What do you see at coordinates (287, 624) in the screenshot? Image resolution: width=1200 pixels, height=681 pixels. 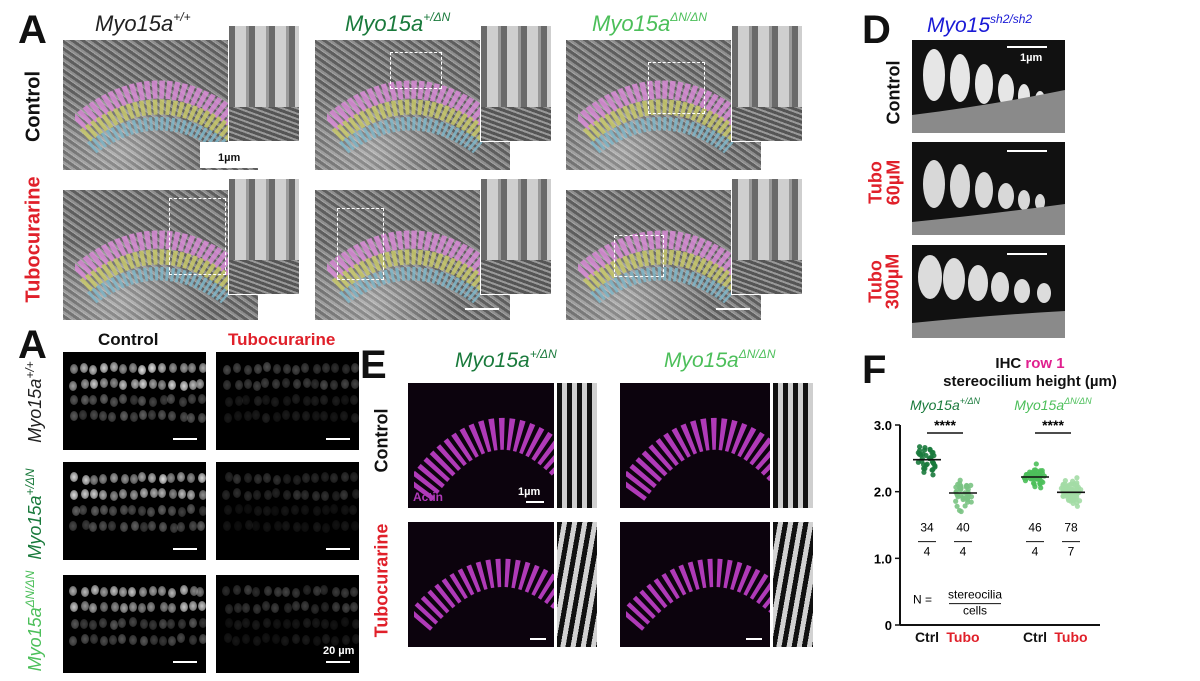 I see `confocal-hom-tubo: 20 µm` at bounding box center [287, 624].